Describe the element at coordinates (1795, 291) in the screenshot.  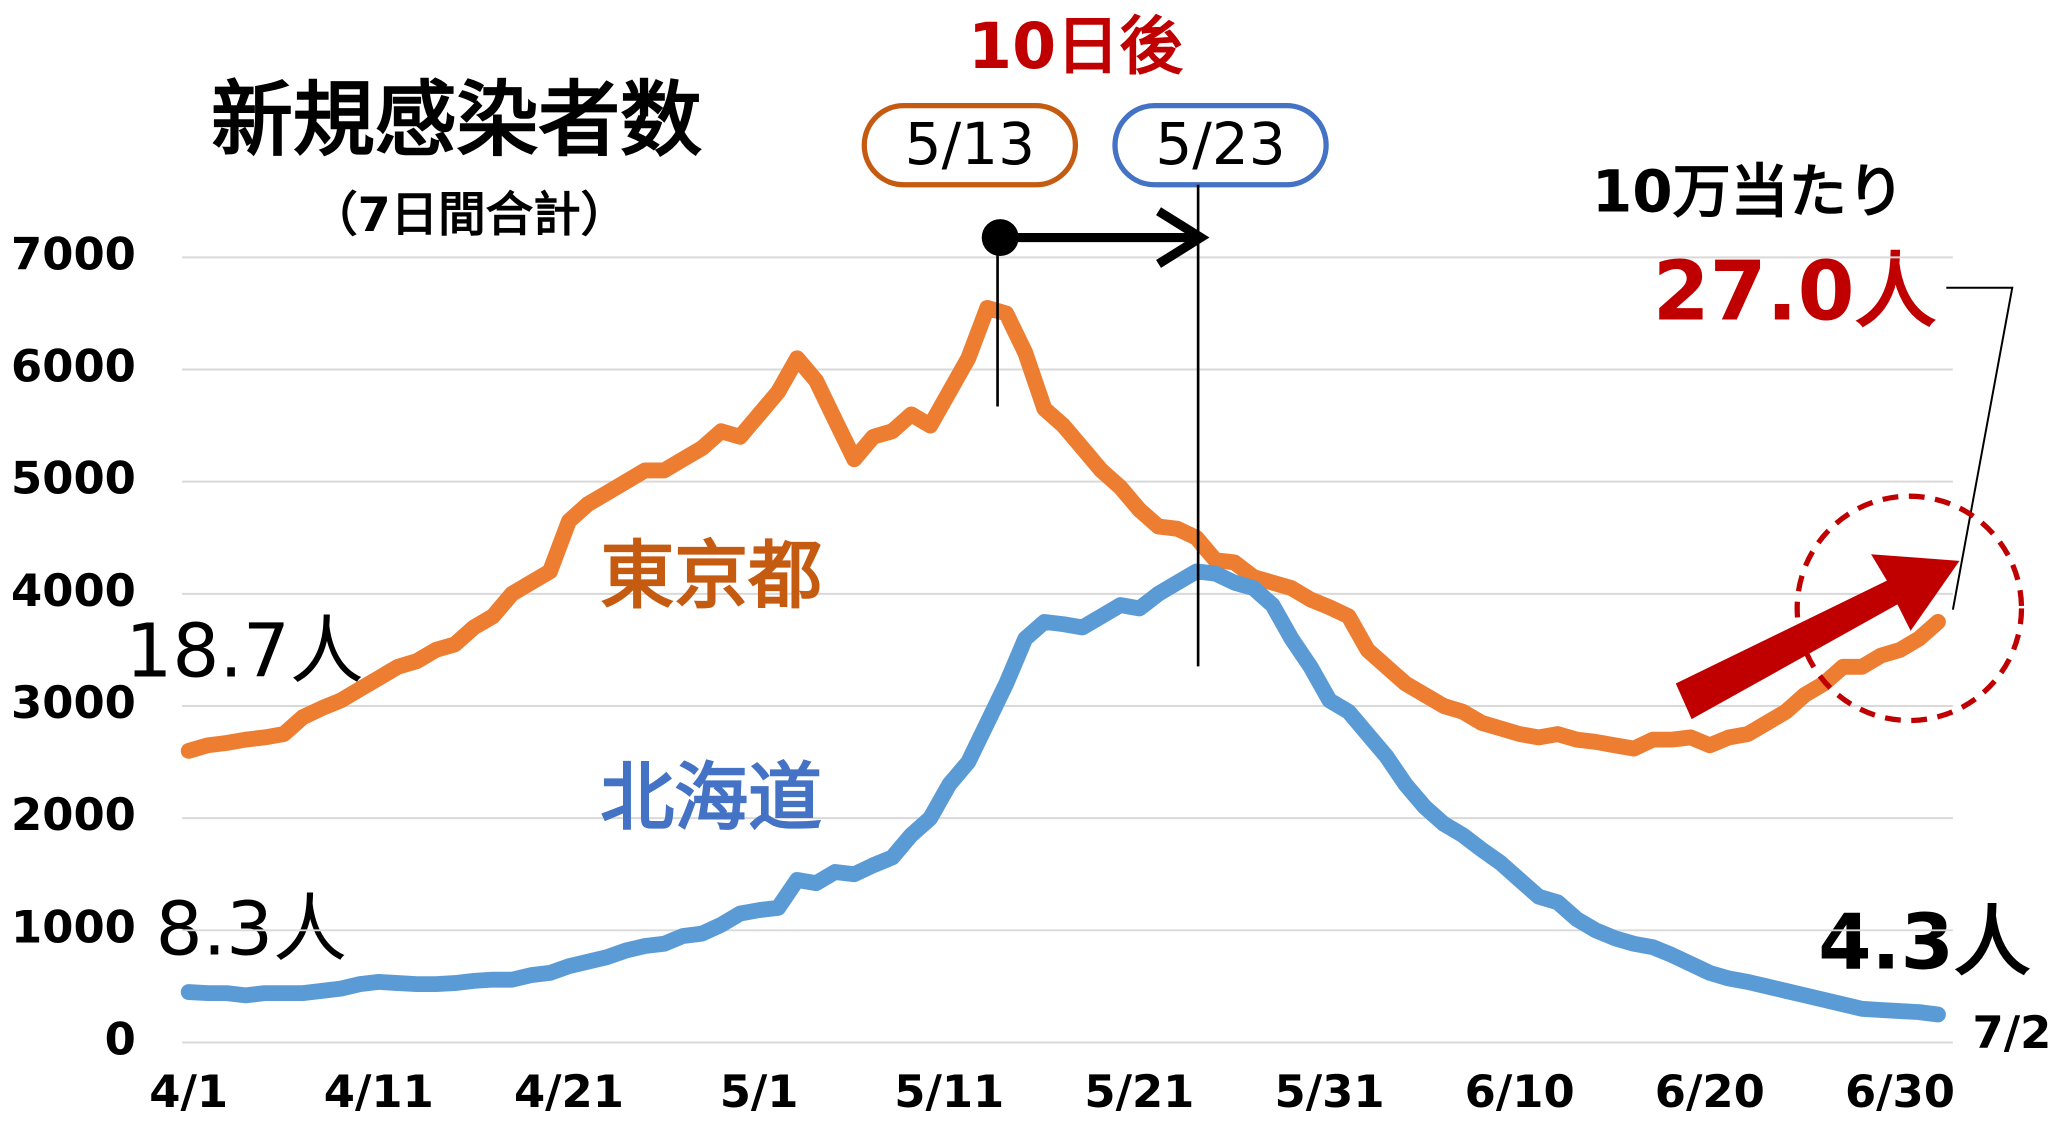
I see `value-note: 27.0人` at that location.